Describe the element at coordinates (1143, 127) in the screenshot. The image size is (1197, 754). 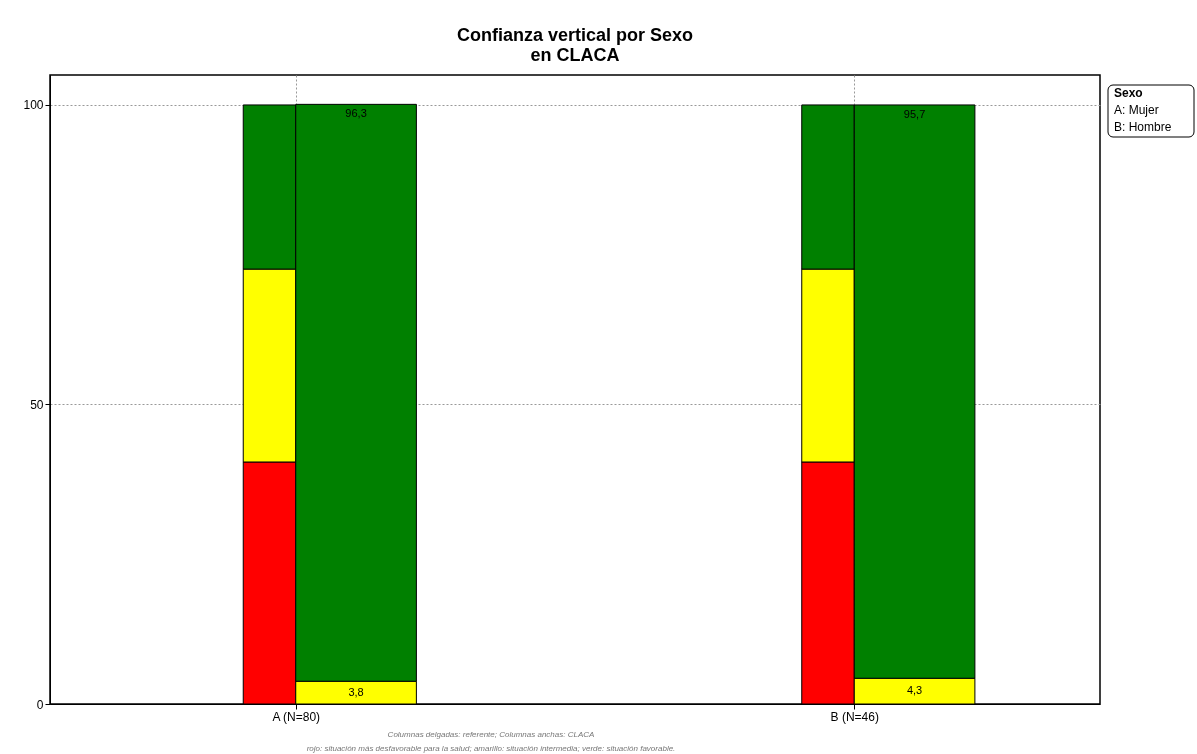
I see `text: B: Hombre` at that location.